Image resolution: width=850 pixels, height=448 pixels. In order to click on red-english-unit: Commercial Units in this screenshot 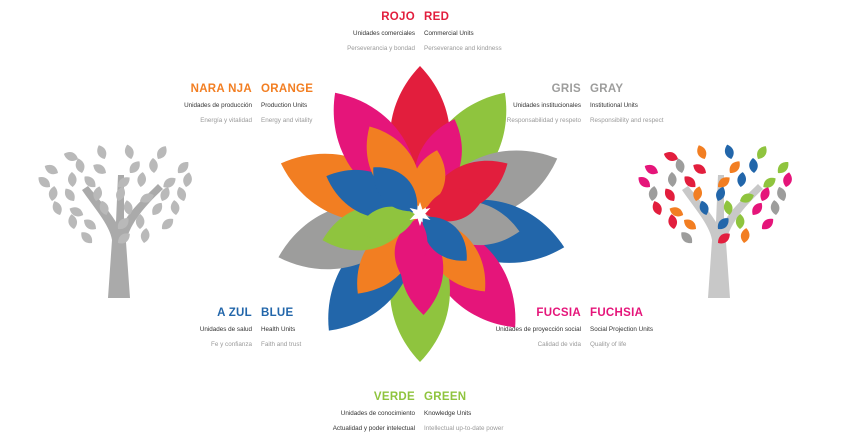, I will do `click(449, 33)`.